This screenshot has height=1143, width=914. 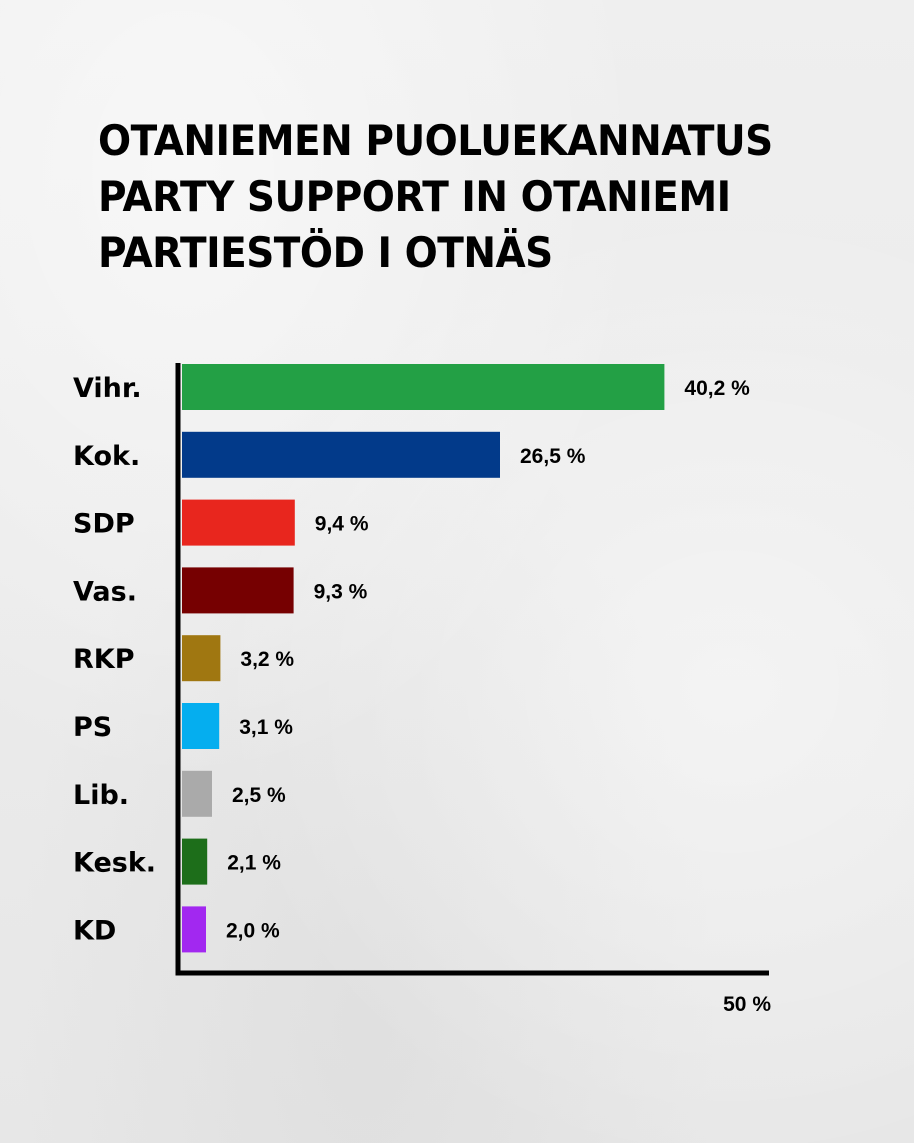 What do you see at coordinates (92, 727) in the screenshot?
I see `category-label: PS` at bounding box center [92, 727].